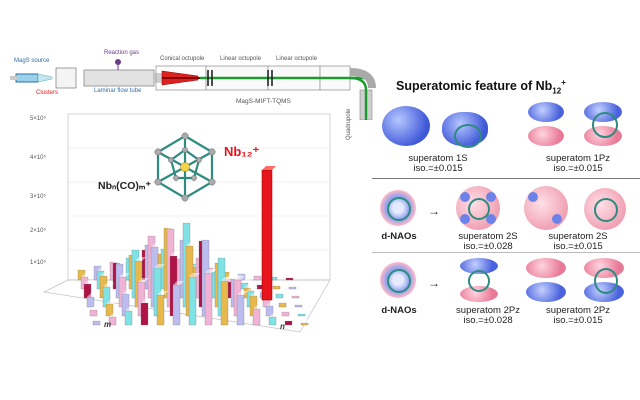 Image resolution: width=640 pixels, height=400 pixels. What do you see at coordinates (563, 82) in the screenshot?
I see `panel-title-sup: +` at bounding box center [563, 82].